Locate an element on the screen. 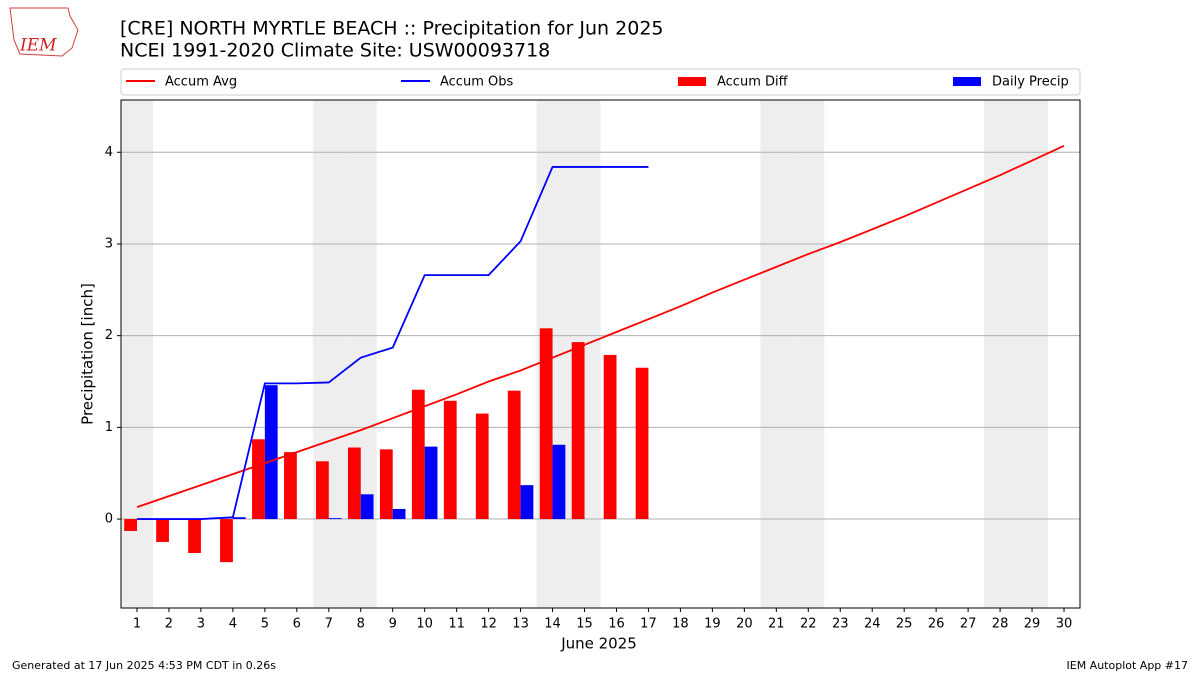 Image resolution: width=1200 pixels, height=675 pixels. x-tick-label: 15 is located at coordinates (584, 624).